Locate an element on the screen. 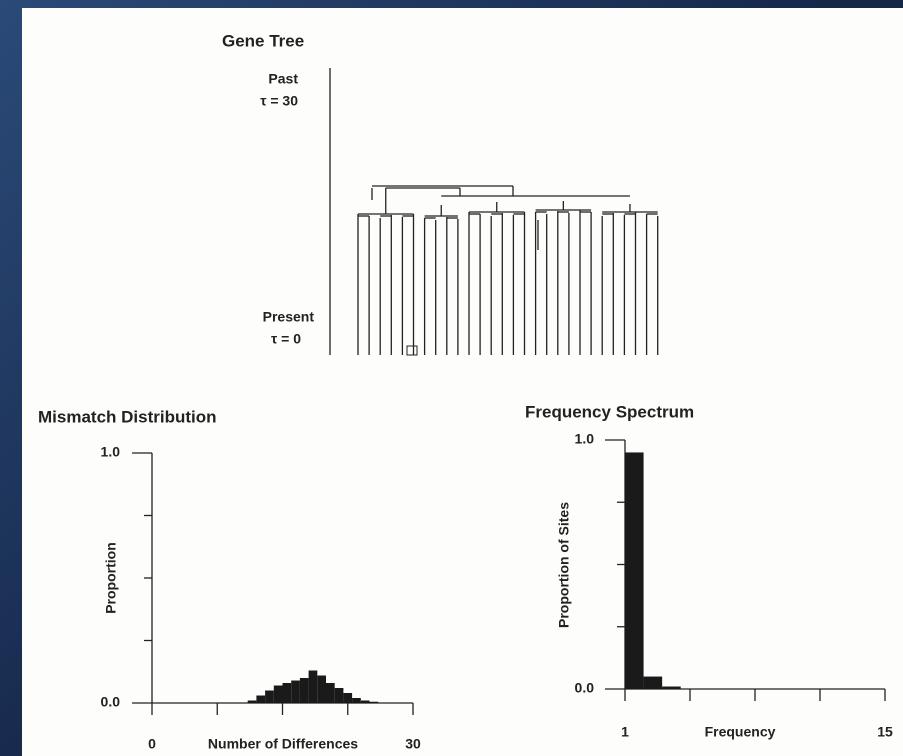 This screenshot has height=756, width=903. x-tick-label: 30 is located at coordinates (413, 744).